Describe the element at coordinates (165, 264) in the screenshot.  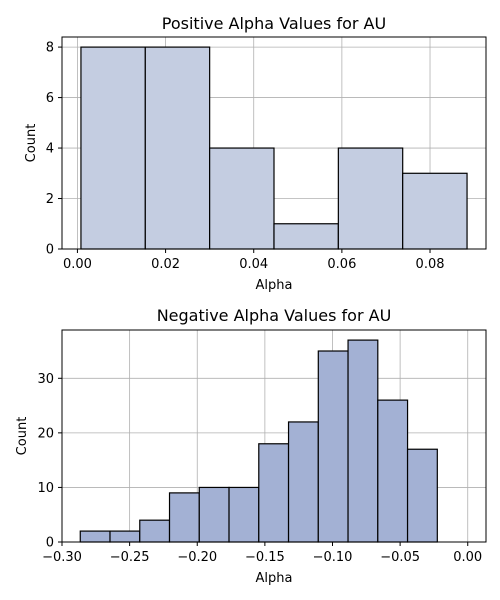
I see `x-tick-label: 0.02` at that location.